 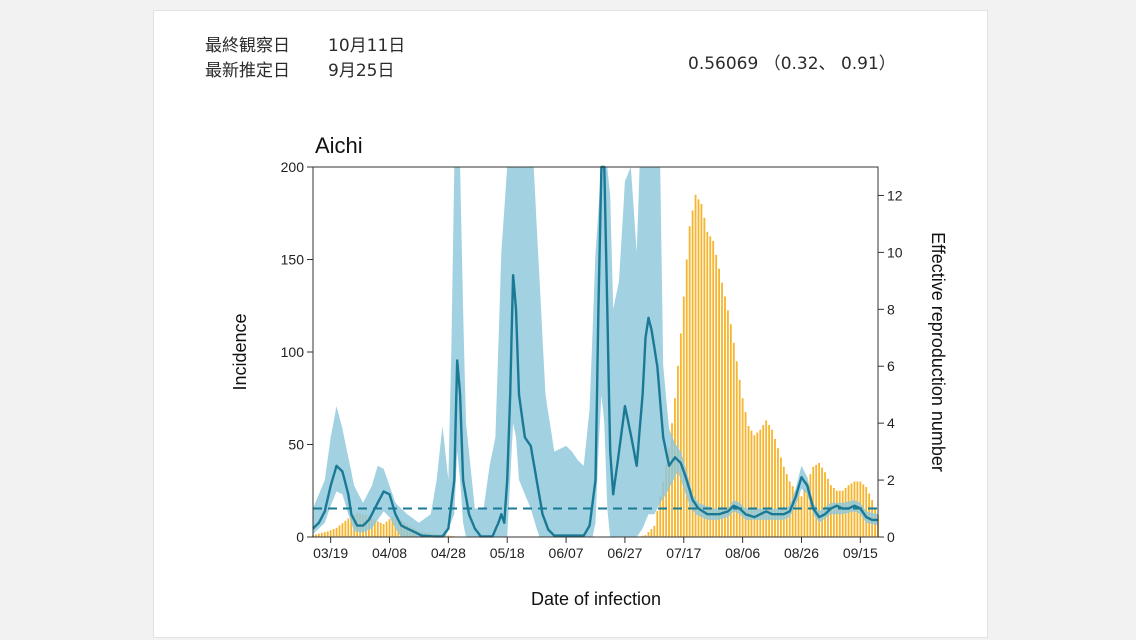 I want to click on last-observation-row: 最終観察日 10月11日, so click(x=305, y=46).